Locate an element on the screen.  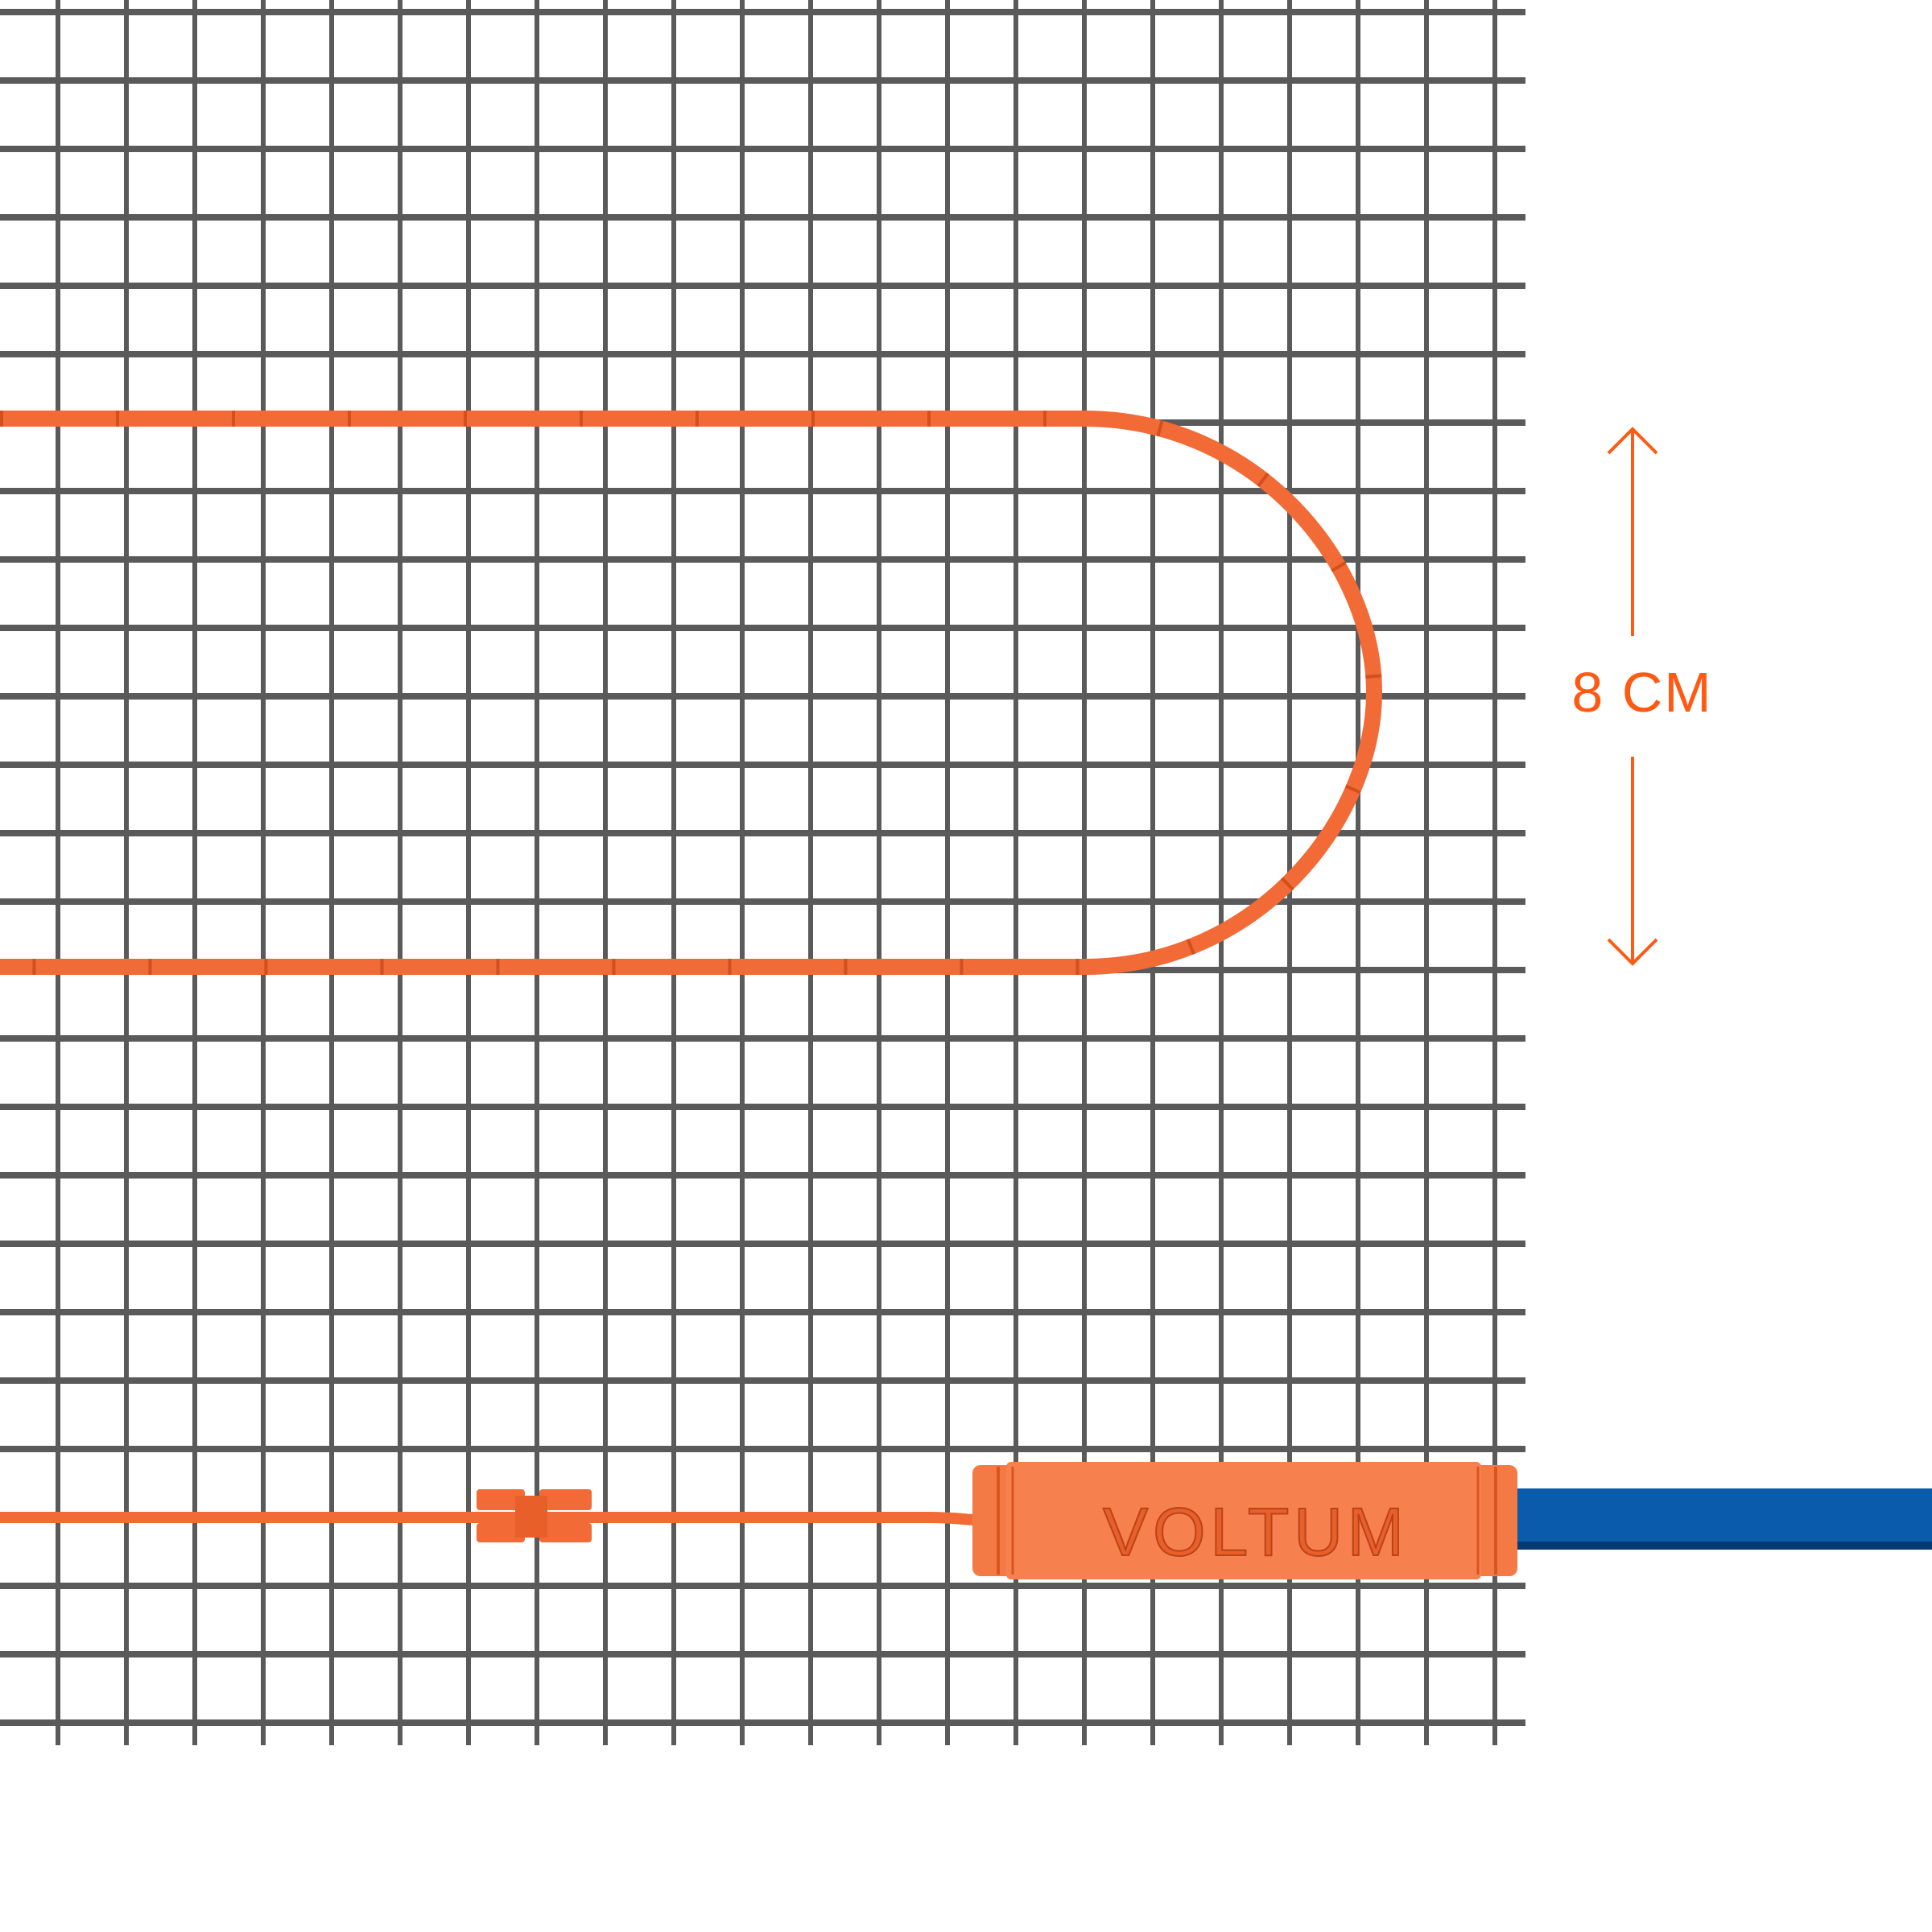
dimension-arrow is located at coordinates (1632, 696).